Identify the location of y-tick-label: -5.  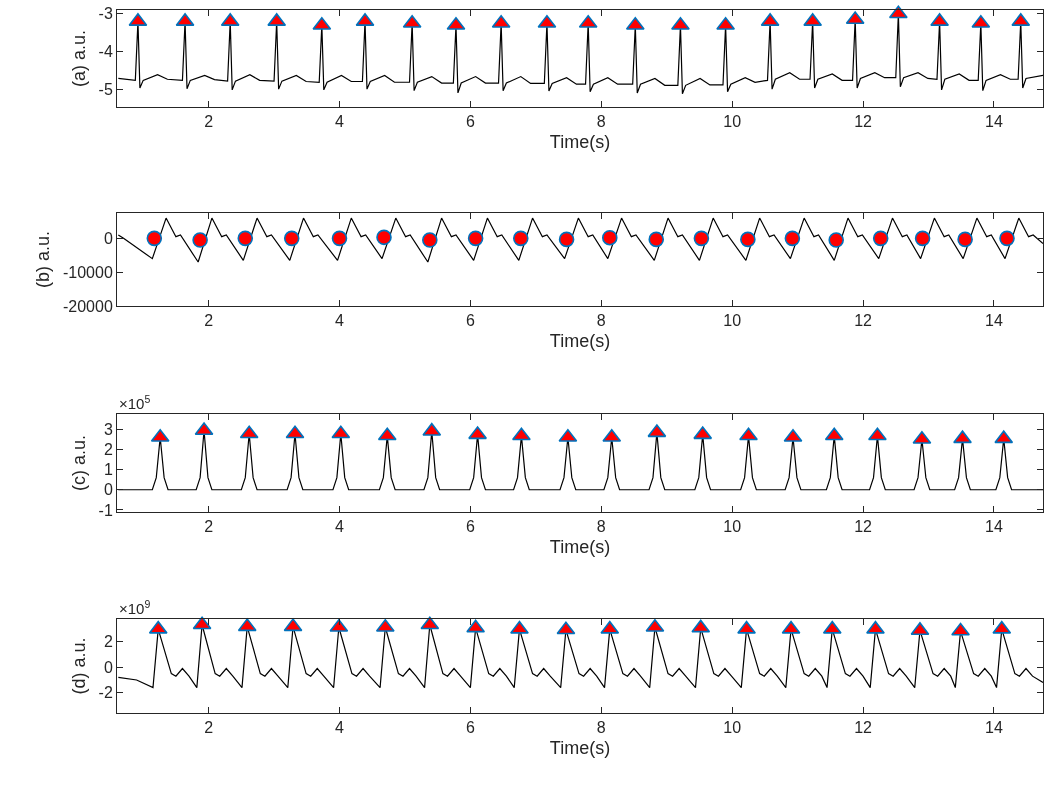
(105, 90).